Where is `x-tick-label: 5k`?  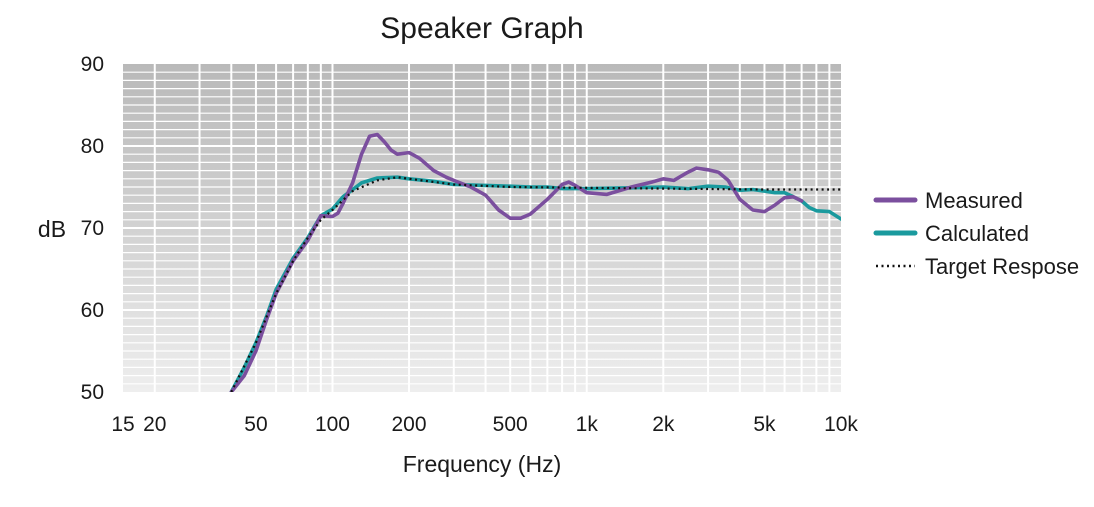
x-tick-label: 5k is located at coordinates (764, 424).